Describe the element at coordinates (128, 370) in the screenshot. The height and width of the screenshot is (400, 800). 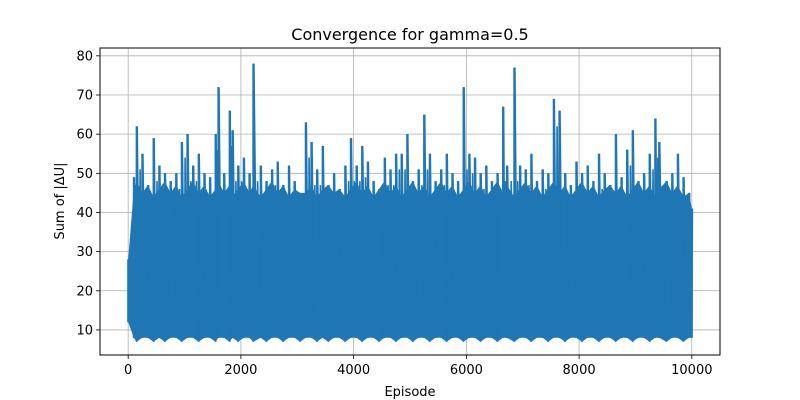
I see `x-tick-label: 0` at that location.